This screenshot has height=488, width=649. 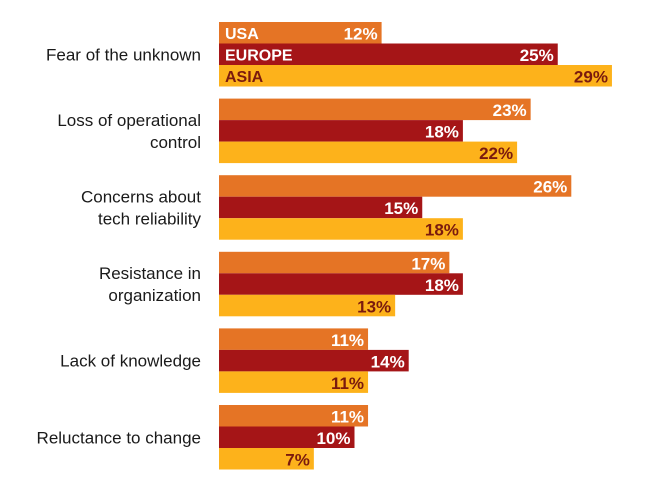 I want to click on category-label: Resistance in, so click(x=150, y=273).